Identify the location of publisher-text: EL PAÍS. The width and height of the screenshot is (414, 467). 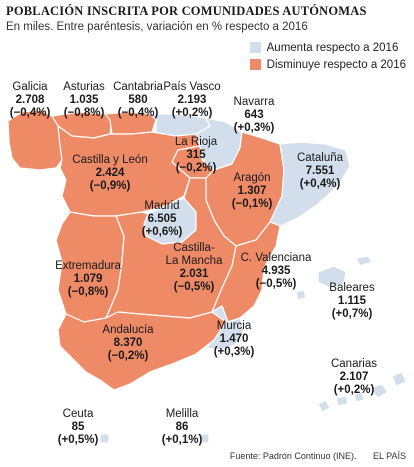
(389, 456).